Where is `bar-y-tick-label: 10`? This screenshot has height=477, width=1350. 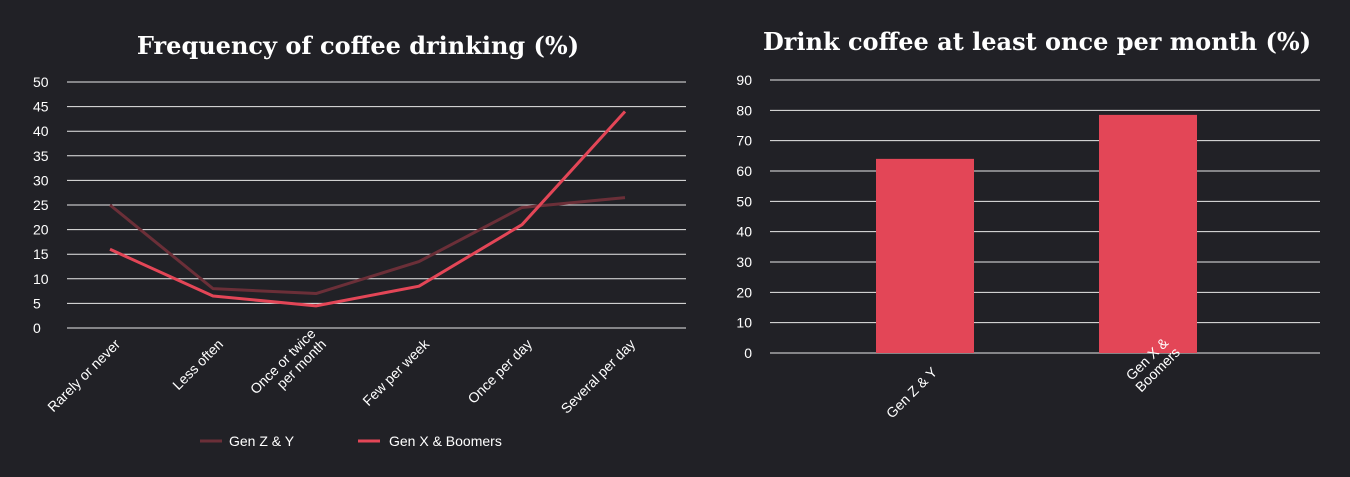 bar-y-tick-label: 10 is located at coordinates (744, 323).